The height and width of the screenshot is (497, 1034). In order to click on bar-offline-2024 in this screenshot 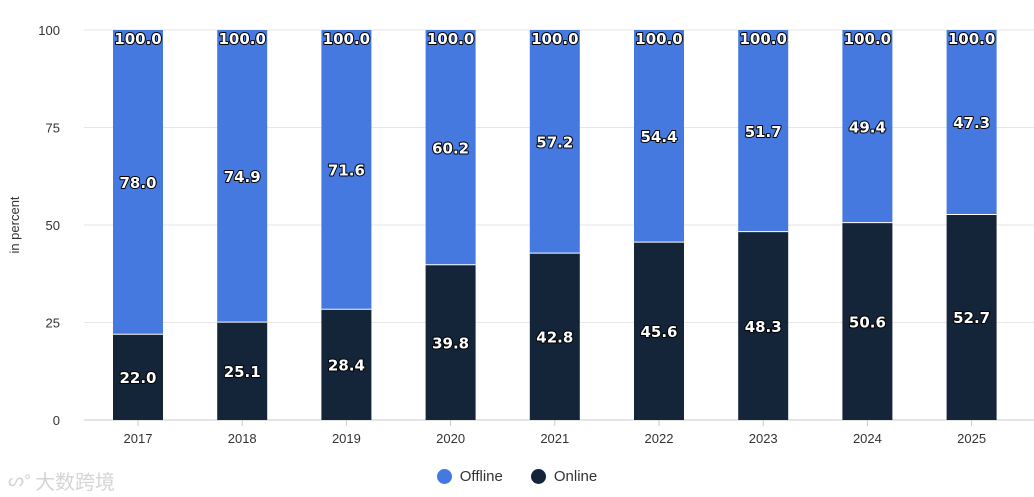, I will do `click(867, 126)`.